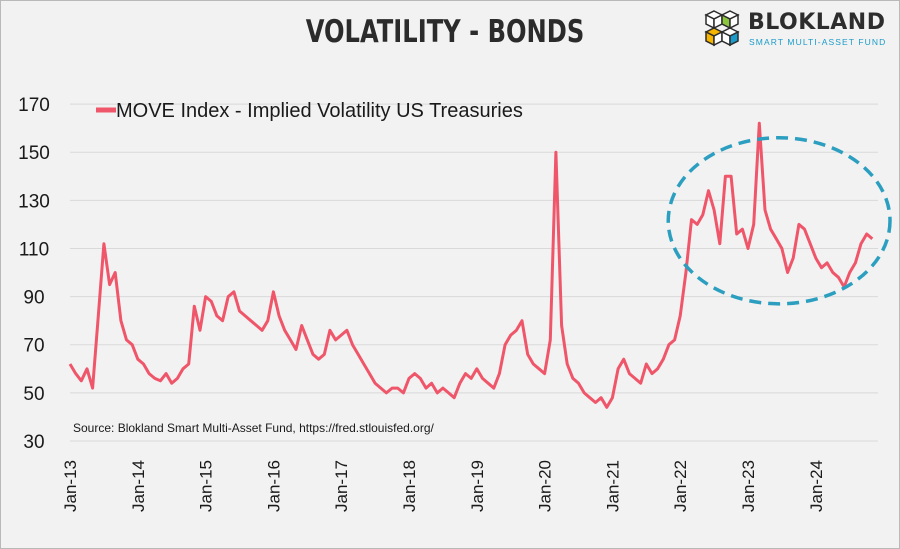  I want to click on y-tick-label: 90, so click(33, 298).